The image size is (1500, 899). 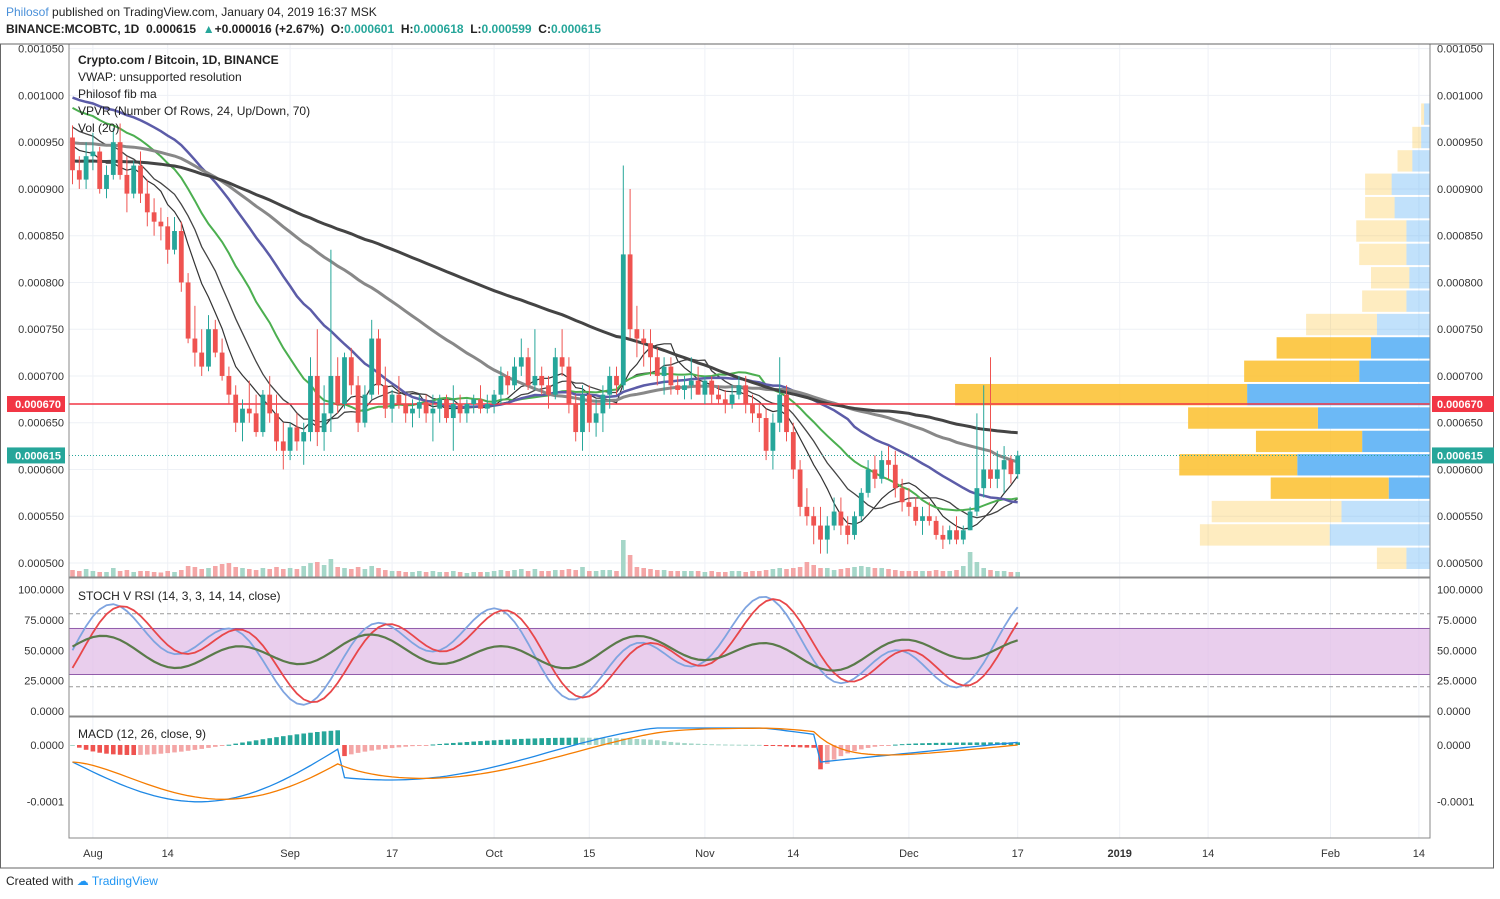 What do you see at coordinates (1460, 143) in the screenshot?
I see `price-tick-right: 0.000950` at bounding box center [1460, 143].